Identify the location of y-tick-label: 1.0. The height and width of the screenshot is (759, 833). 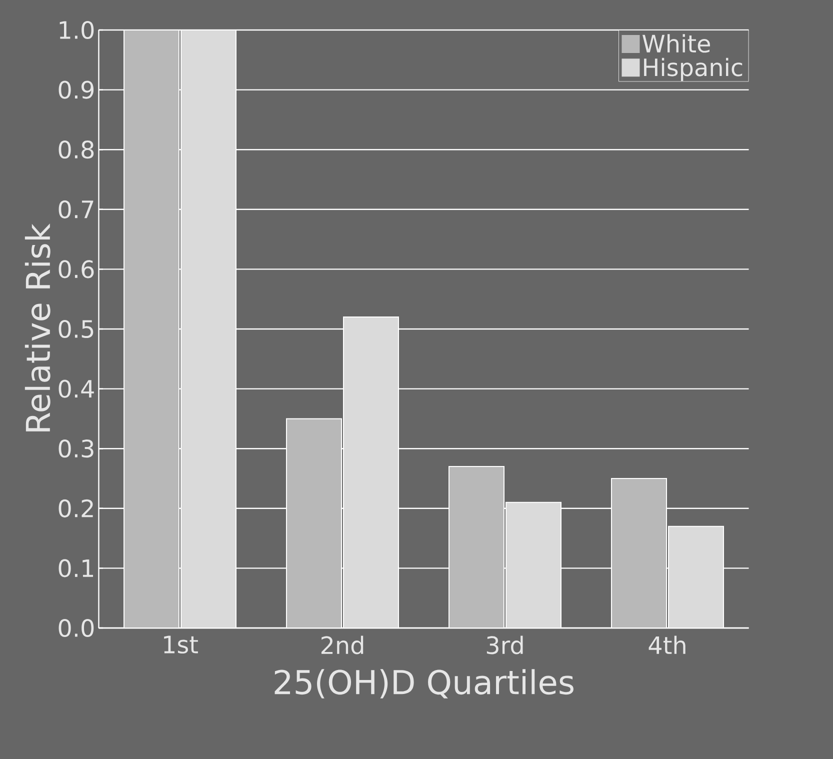
(77, 30).